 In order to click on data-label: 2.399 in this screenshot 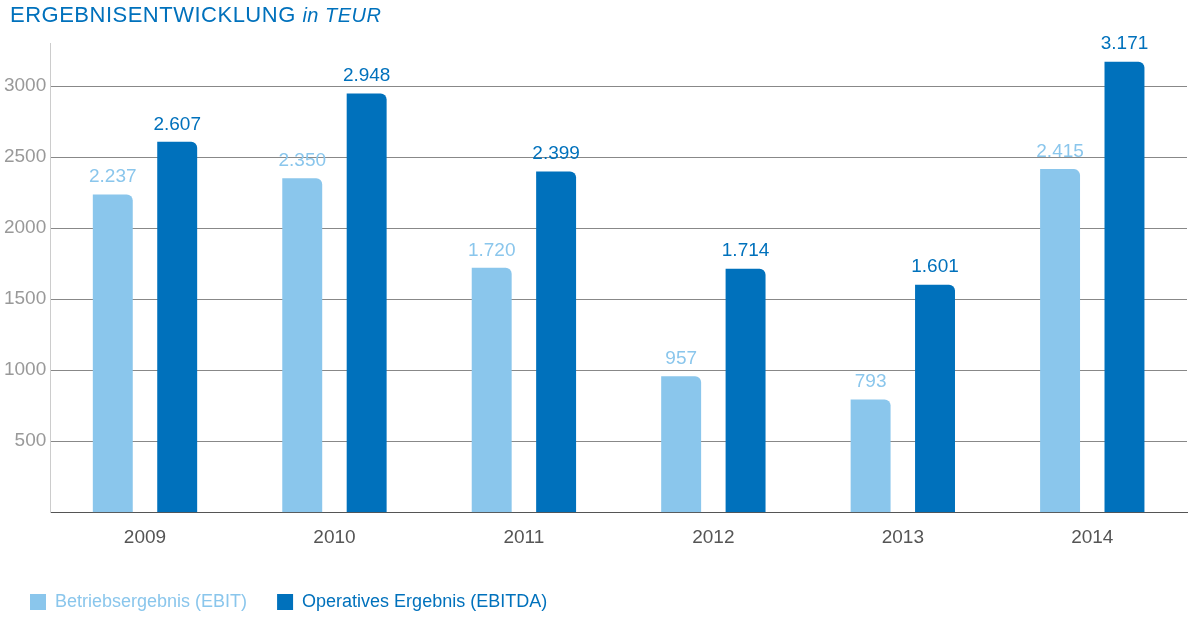, I will do `click(556, 153)`.